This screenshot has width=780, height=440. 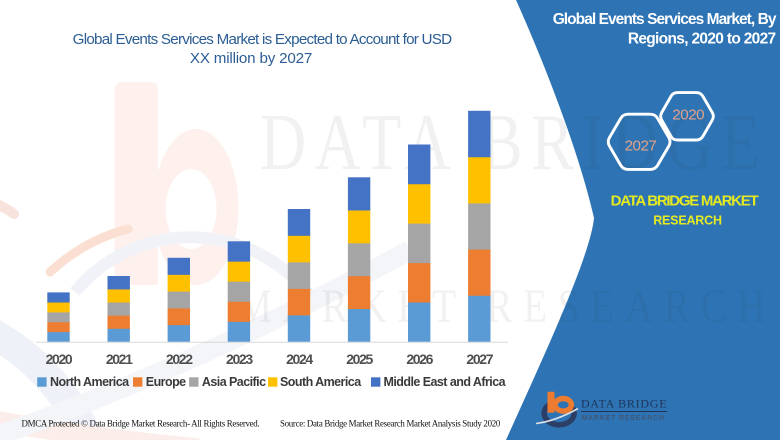 What do you see at coordinates (166, 382) in the screenshot?
I see `svg-text: Europe` at bounding box center [166, 382].